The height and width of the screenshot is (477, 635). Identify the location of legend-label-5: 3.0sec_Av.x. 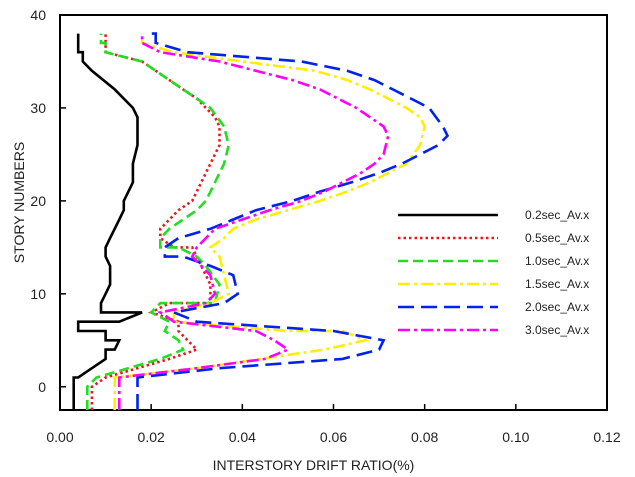
(557, 330).